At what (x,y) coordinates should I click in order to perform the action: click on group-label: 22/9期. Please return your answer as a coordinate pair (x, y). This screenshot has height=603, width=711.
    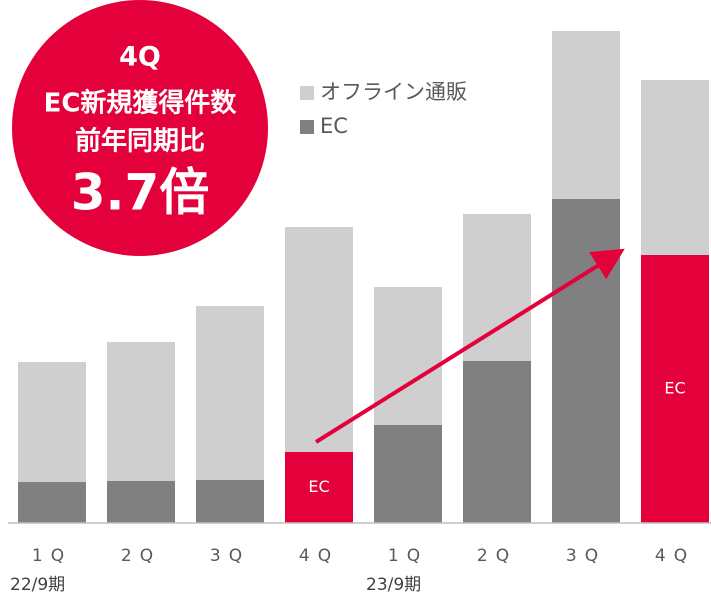
    Looking at the image, I should click on (37, 585).